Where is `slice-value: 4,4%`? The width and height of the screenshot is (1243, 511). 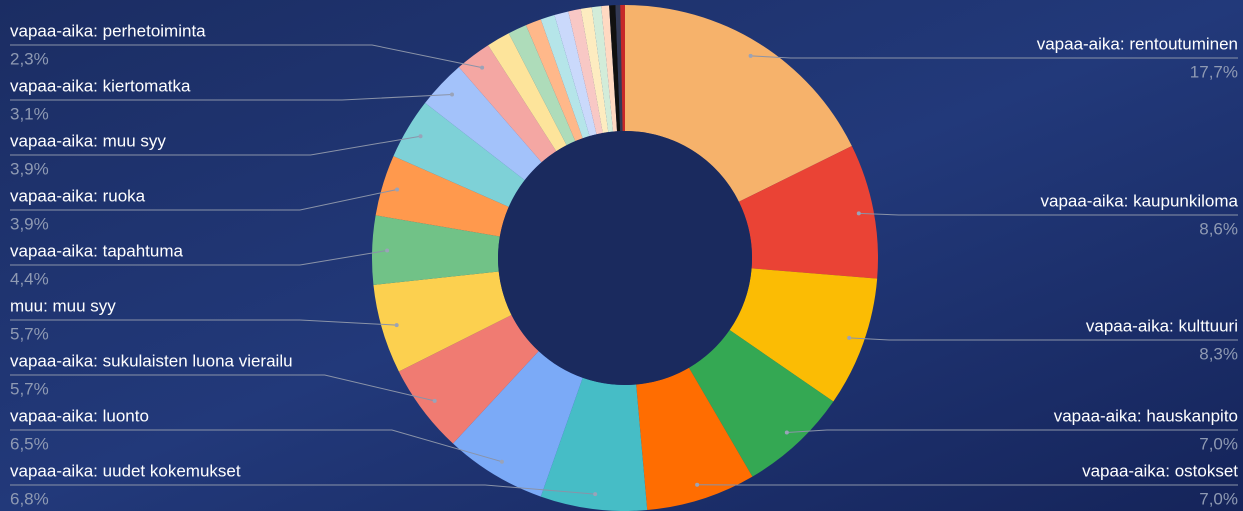
slice-value: 4,4% is located at coordinates (29, 278).